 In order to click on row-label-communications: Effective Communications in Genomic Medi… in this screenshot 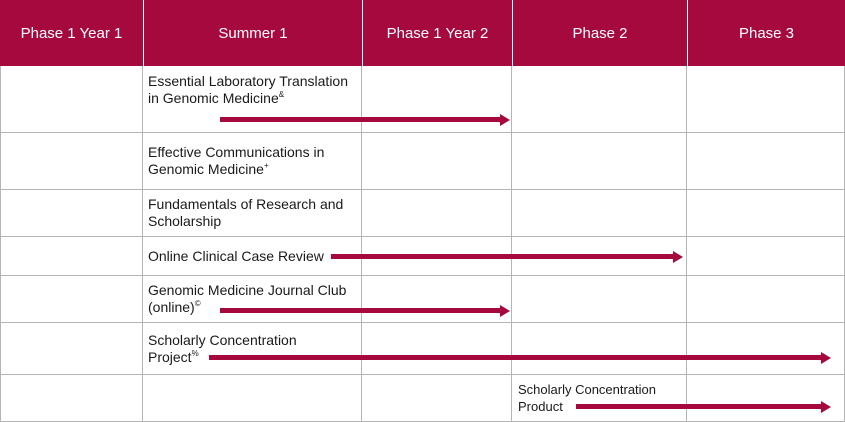, I will do `click(236, 160)`.